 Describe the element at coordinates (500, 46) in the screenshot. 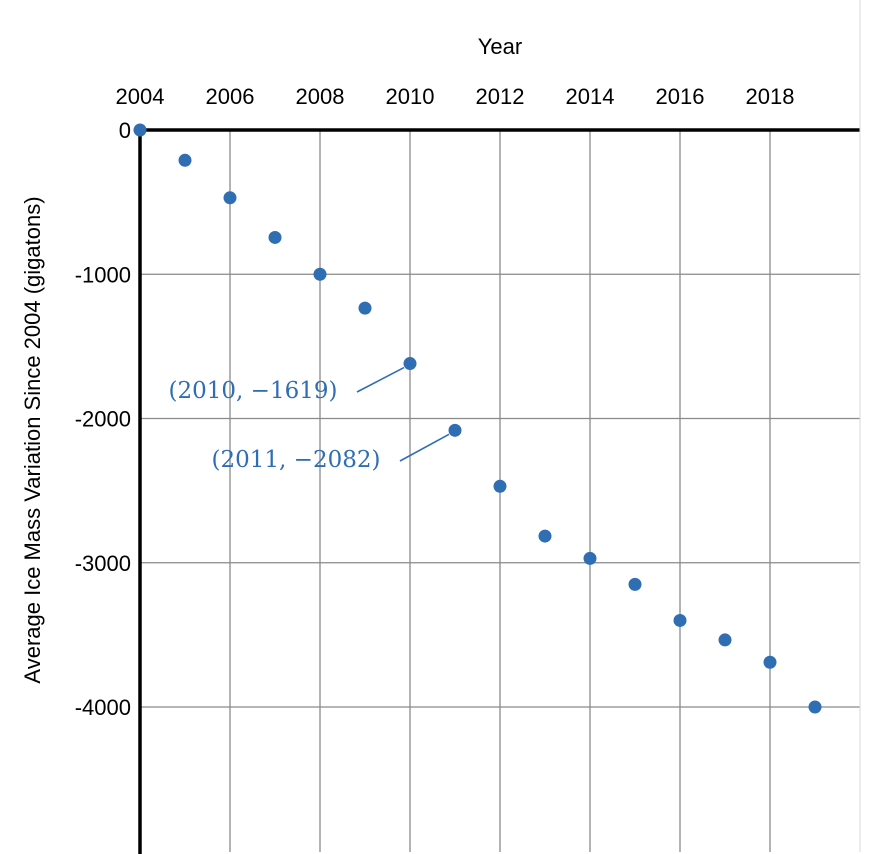

I see `x-axis-title: Year` at that location.